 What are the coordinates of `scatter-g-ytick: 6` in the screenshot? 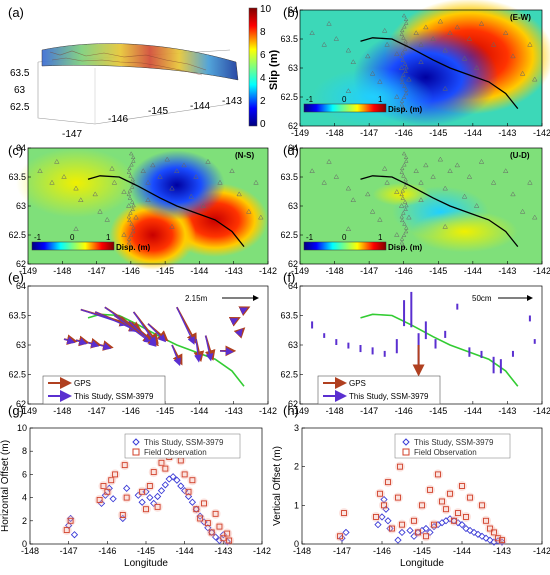 It's located at (24, 474).